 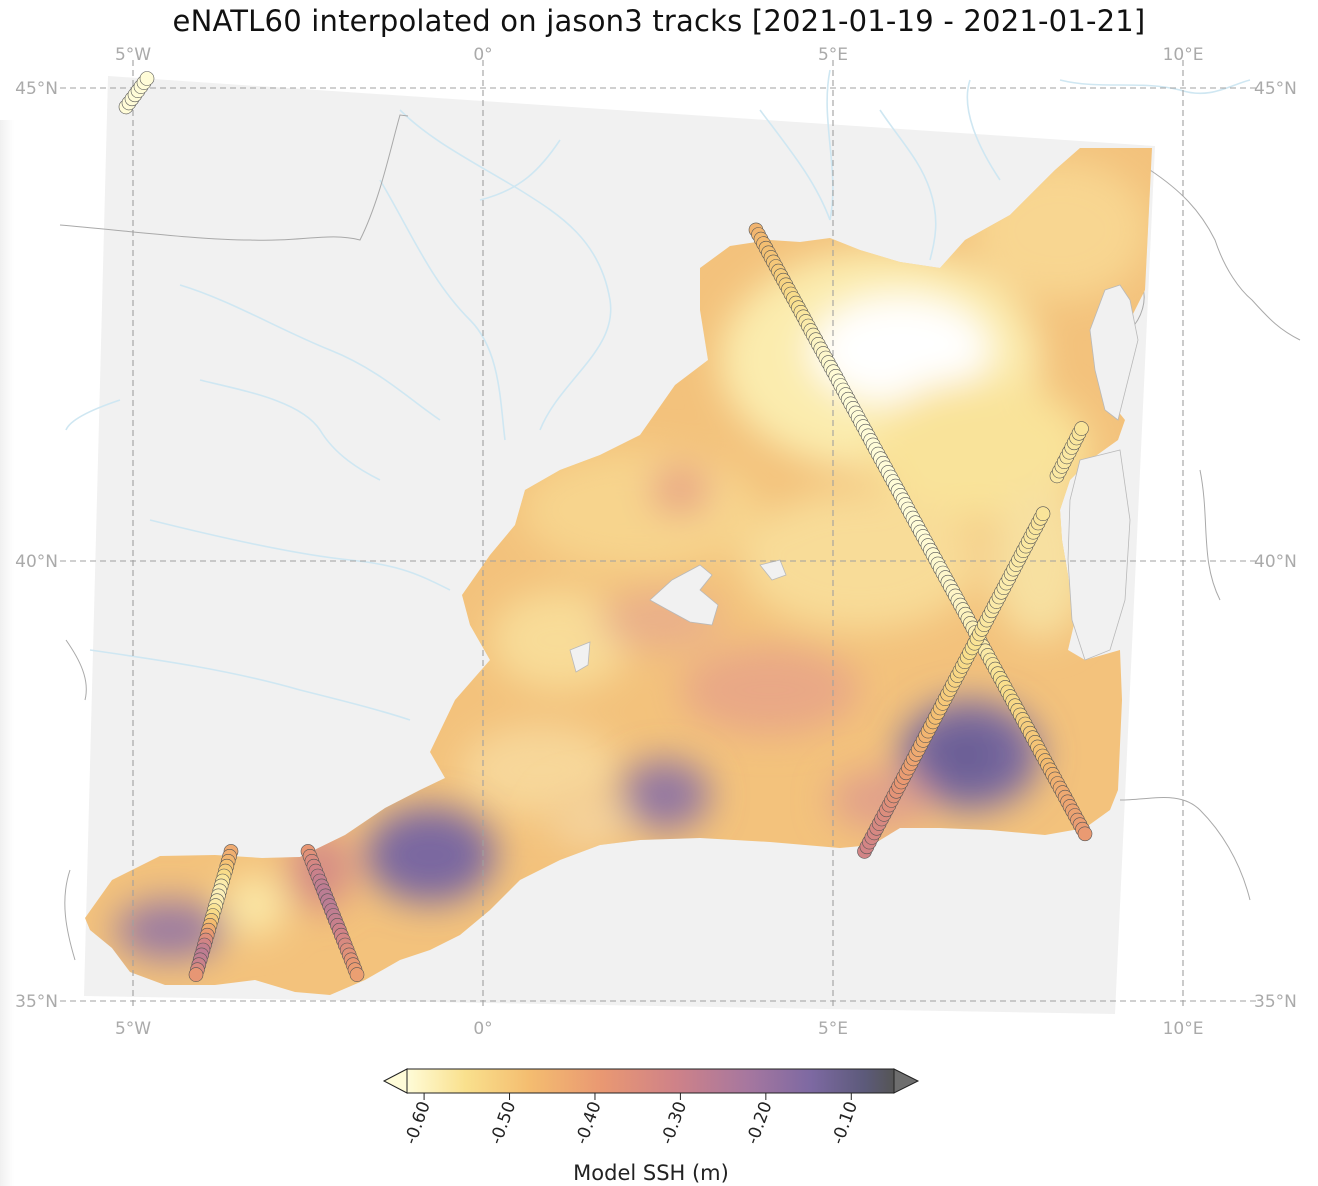 What do you see at coordinates (906, 1081) in the screenshot?
I see `colorbar-max-extend` at bounding box center [906, 1081].